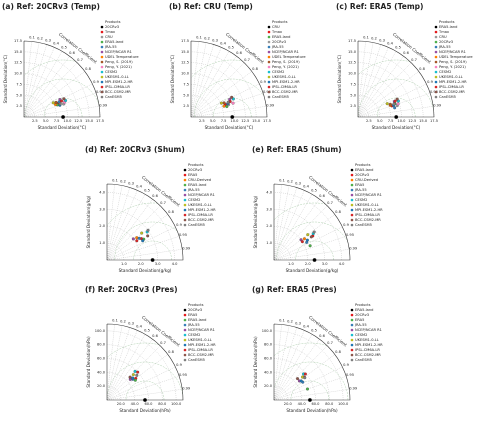 The height and width of the screenshot is (422, 500). I want to click on y-tick-label: 10.0, so click(185, 74).